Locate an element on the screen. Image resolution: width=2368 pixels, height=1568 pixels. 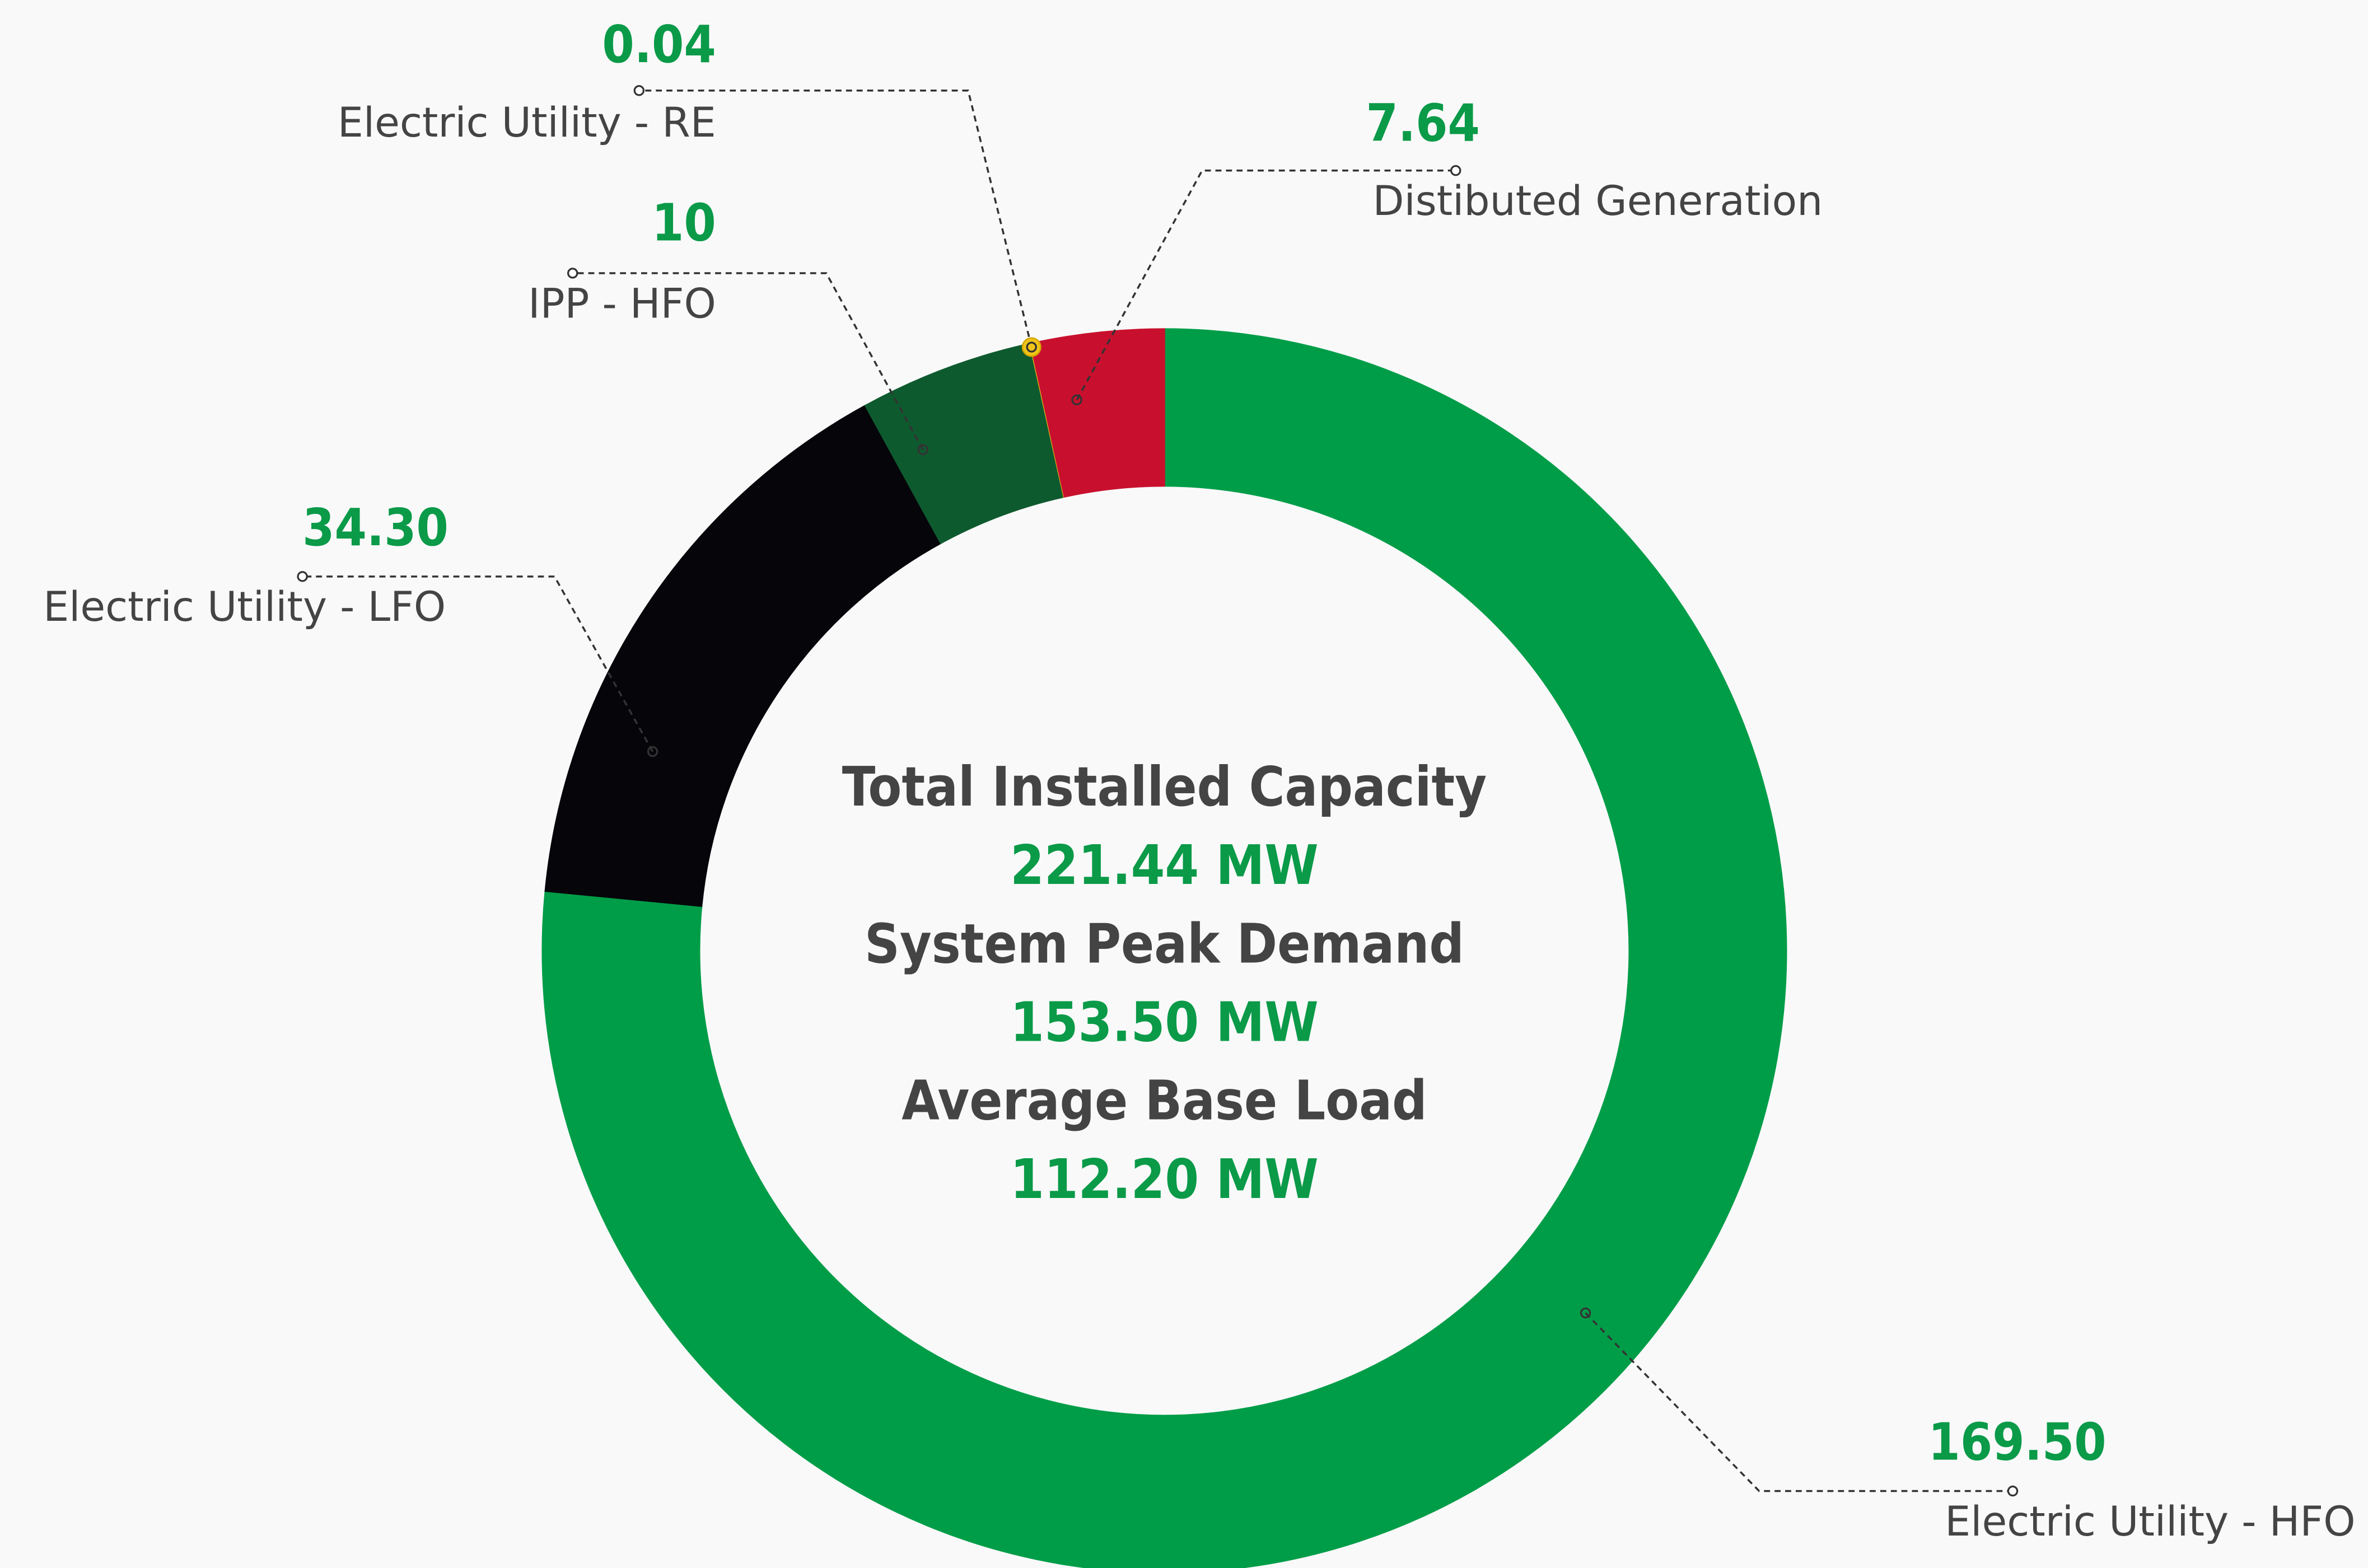
value-label: 34.30 is located at coordinates (375, 528).